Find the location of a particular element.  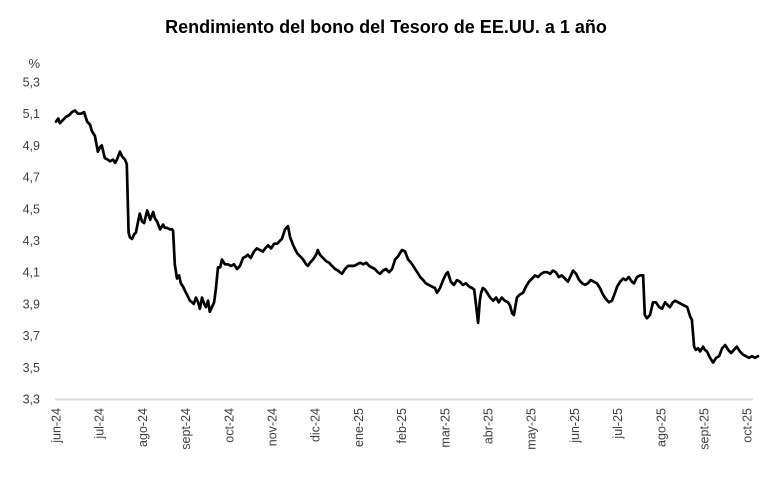

x-tick-label: jul-25 is located at coordinates (618, 424).